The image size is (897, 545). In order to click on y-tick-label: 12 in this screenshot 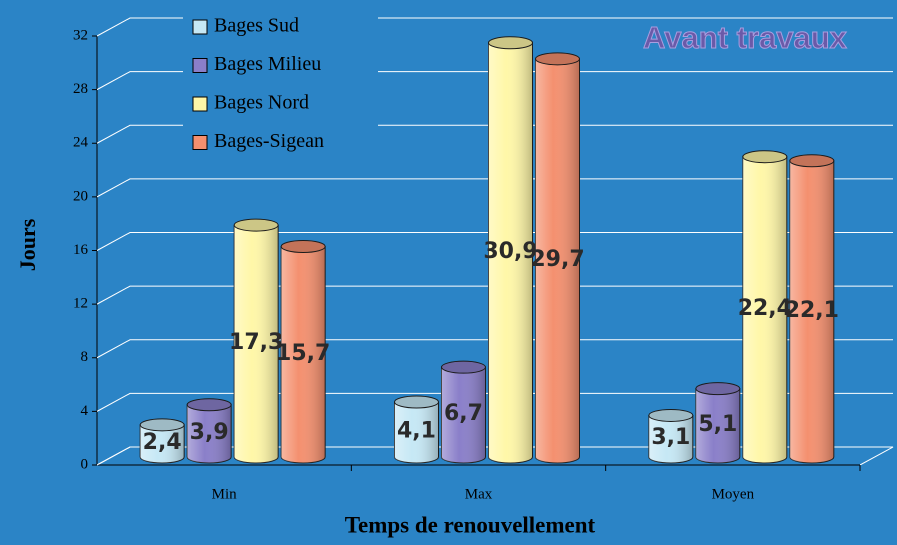, I will do `click(80, 304)`.